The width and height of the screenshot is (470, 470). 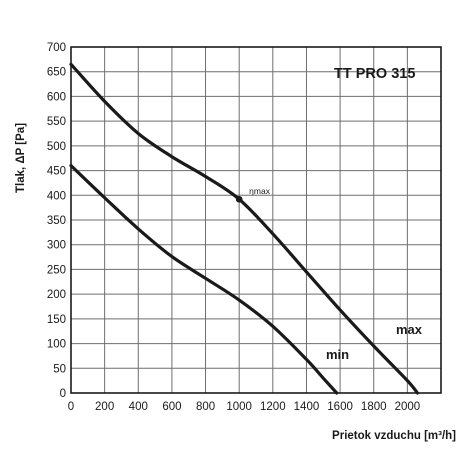 What do you see at coordinates (171, 407) in the screenshot?
I see `x-tick-label: 600` at bounding box center [171, 407].